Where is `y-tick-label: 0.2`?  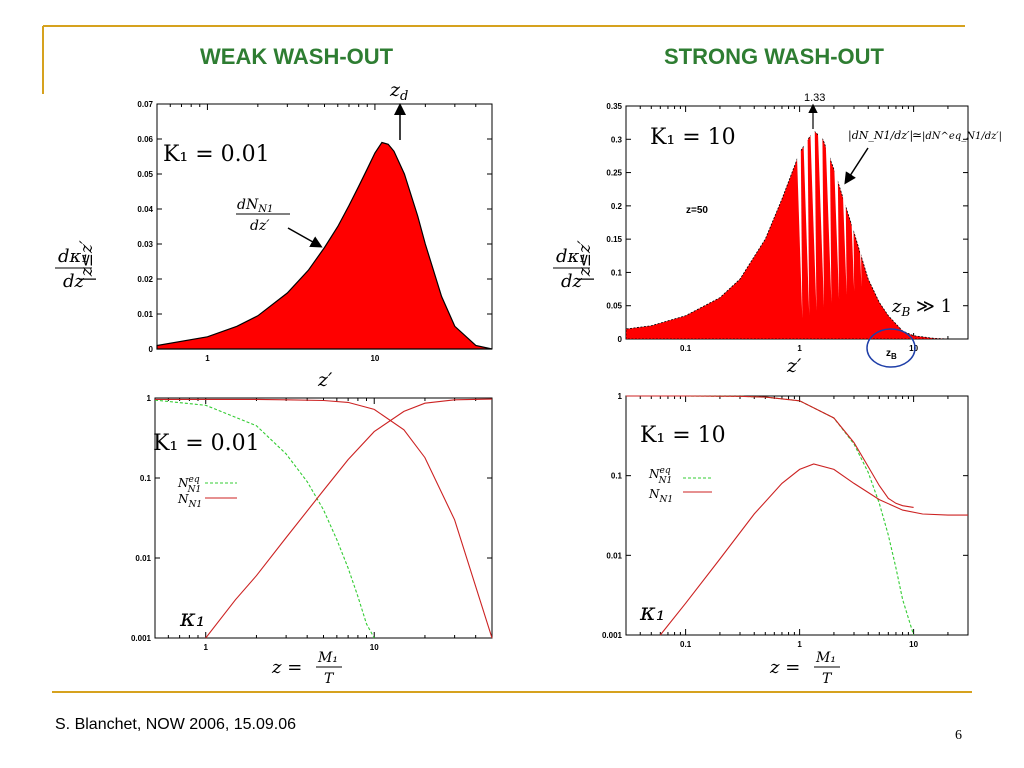
y-tick-label: 0.2 is located at coordinates (617, 206).